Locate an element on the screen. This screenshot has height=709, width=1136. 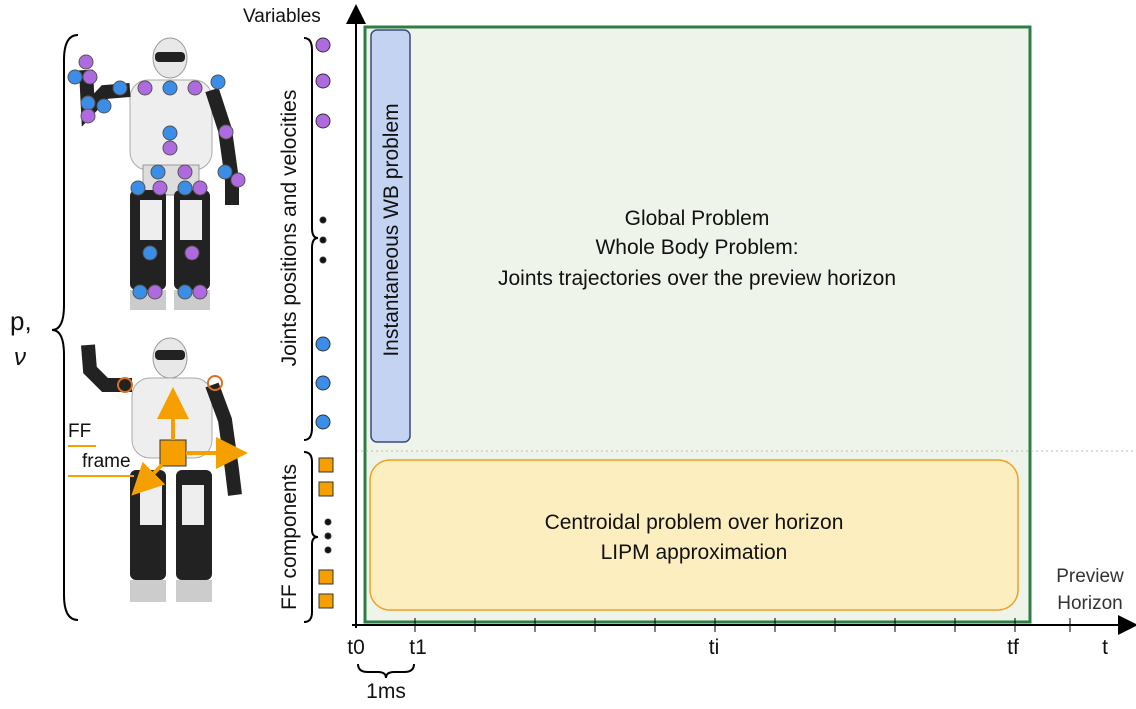
instantaneous-box is located at coordinates (390, 236).